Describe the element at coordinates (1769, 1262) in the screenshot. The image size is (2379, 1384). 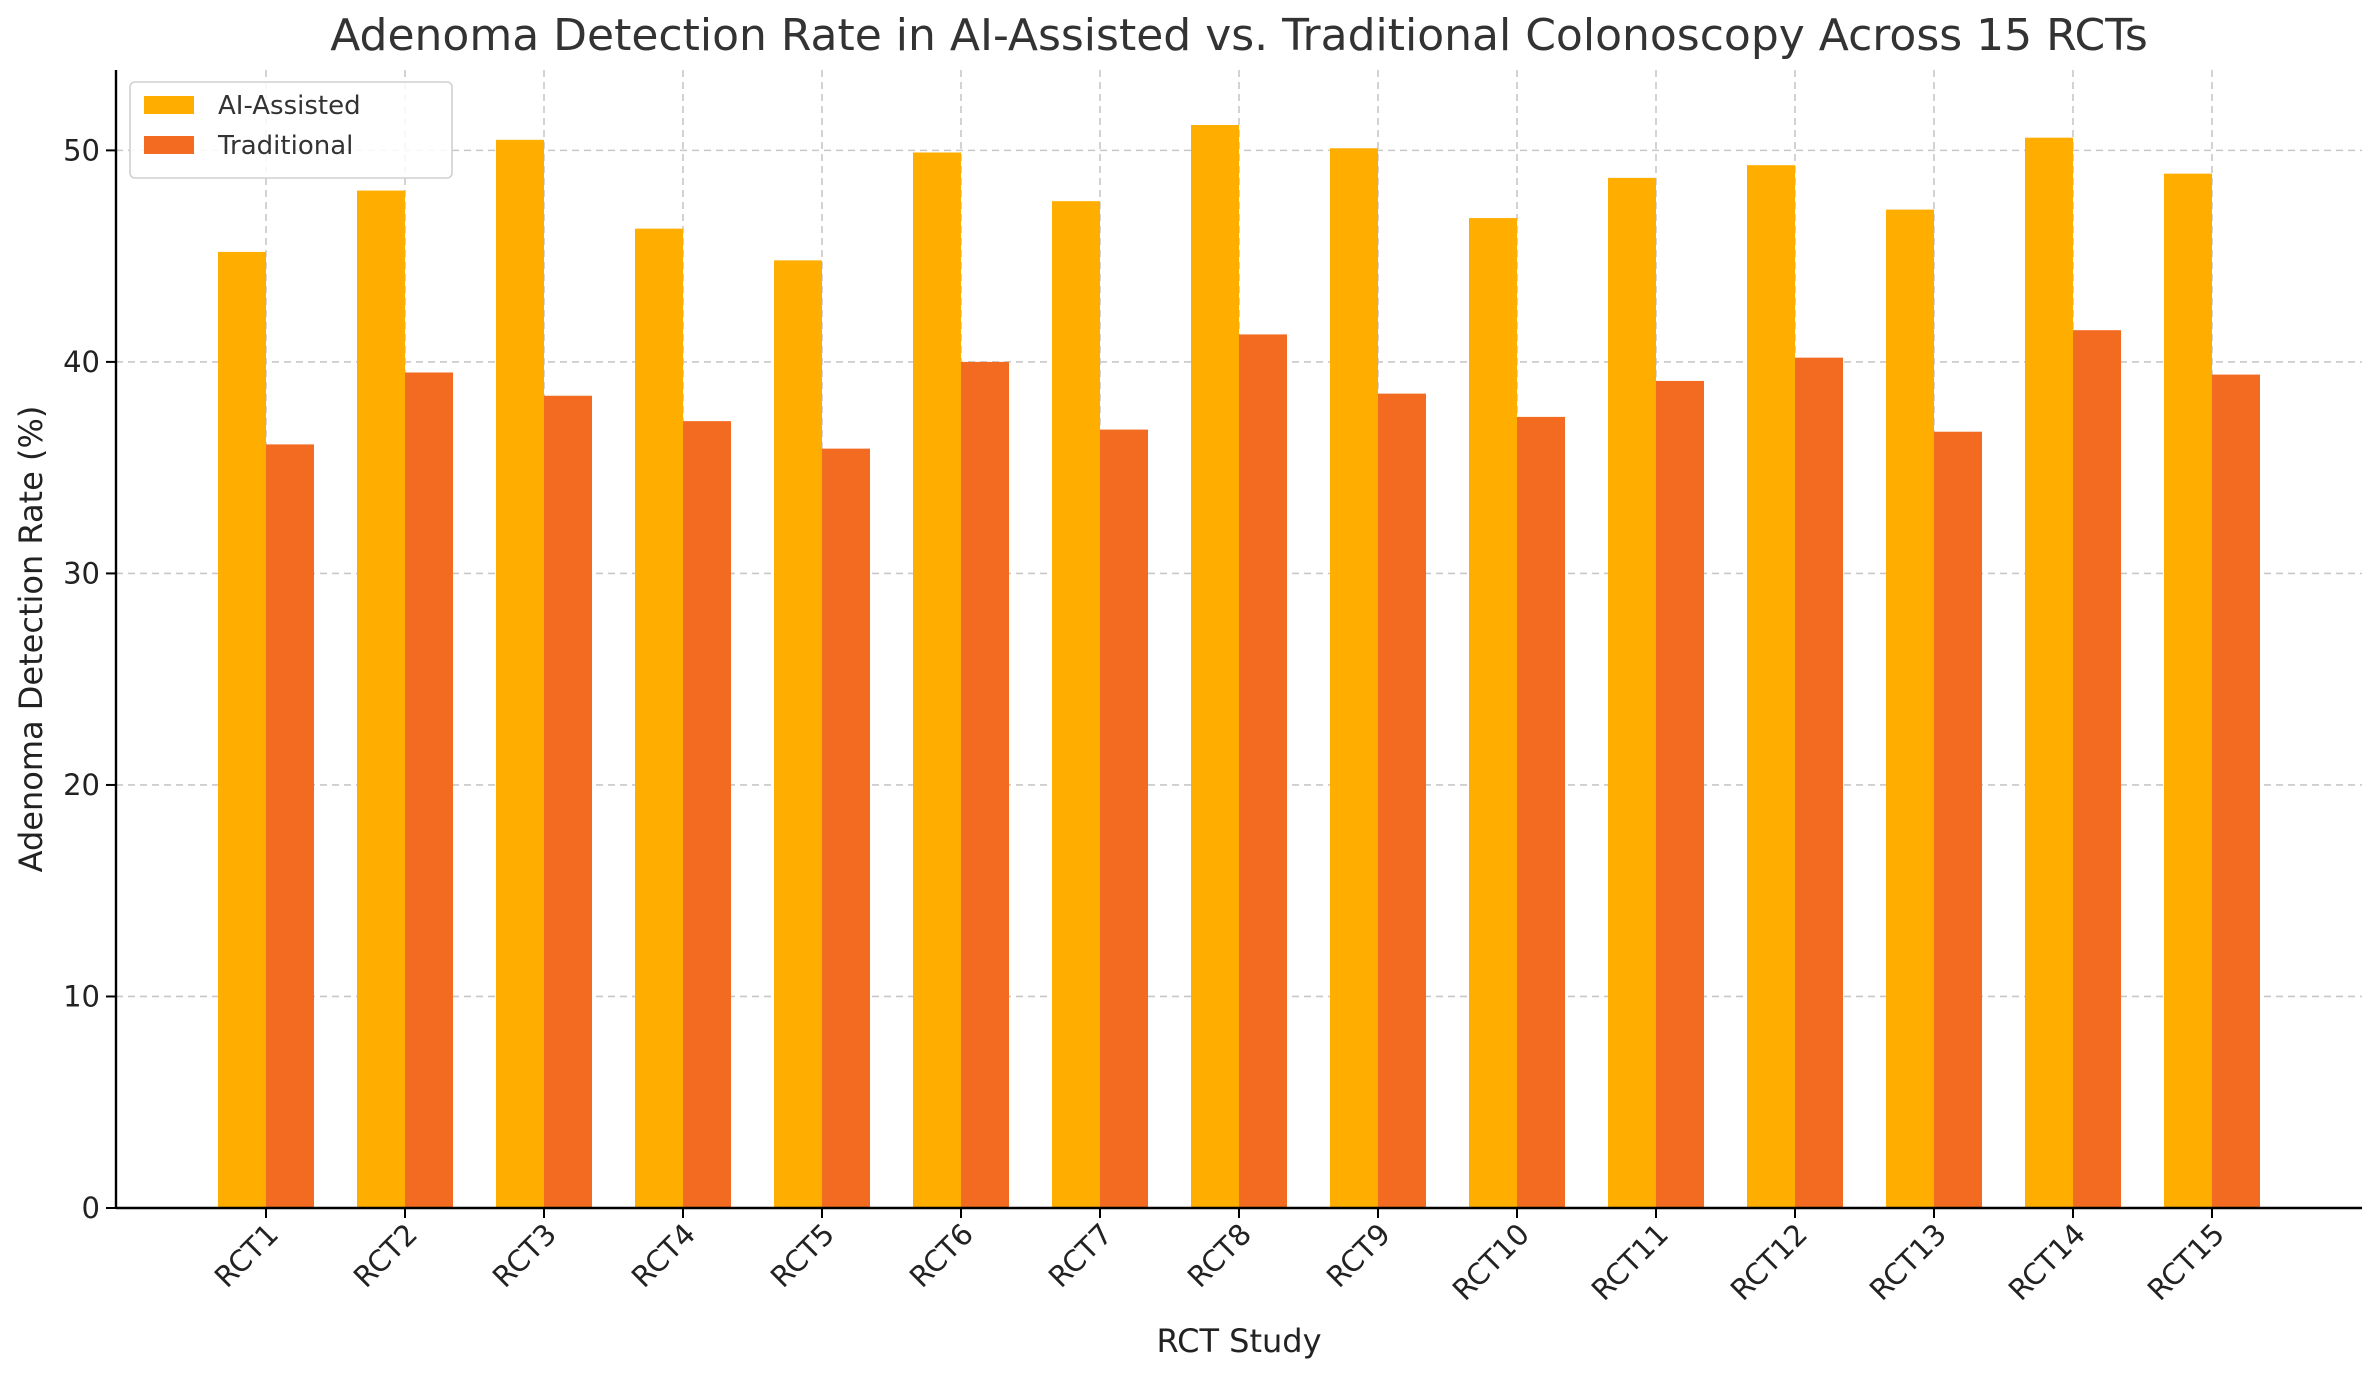
I see `x-tick-label-rct12: RCT12` at that location.